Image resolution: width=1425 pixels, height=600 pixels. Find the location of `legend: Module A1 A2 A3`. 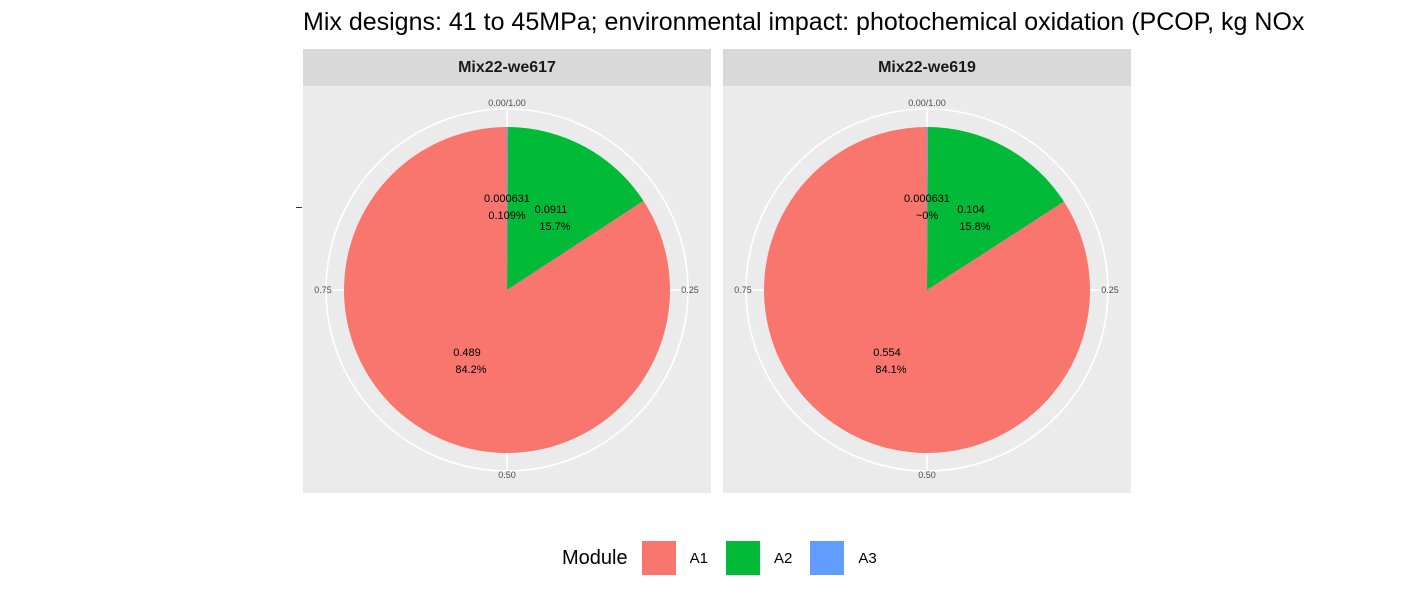

legend: Module A1 A2 A3 is located at coordinates (728, 558).